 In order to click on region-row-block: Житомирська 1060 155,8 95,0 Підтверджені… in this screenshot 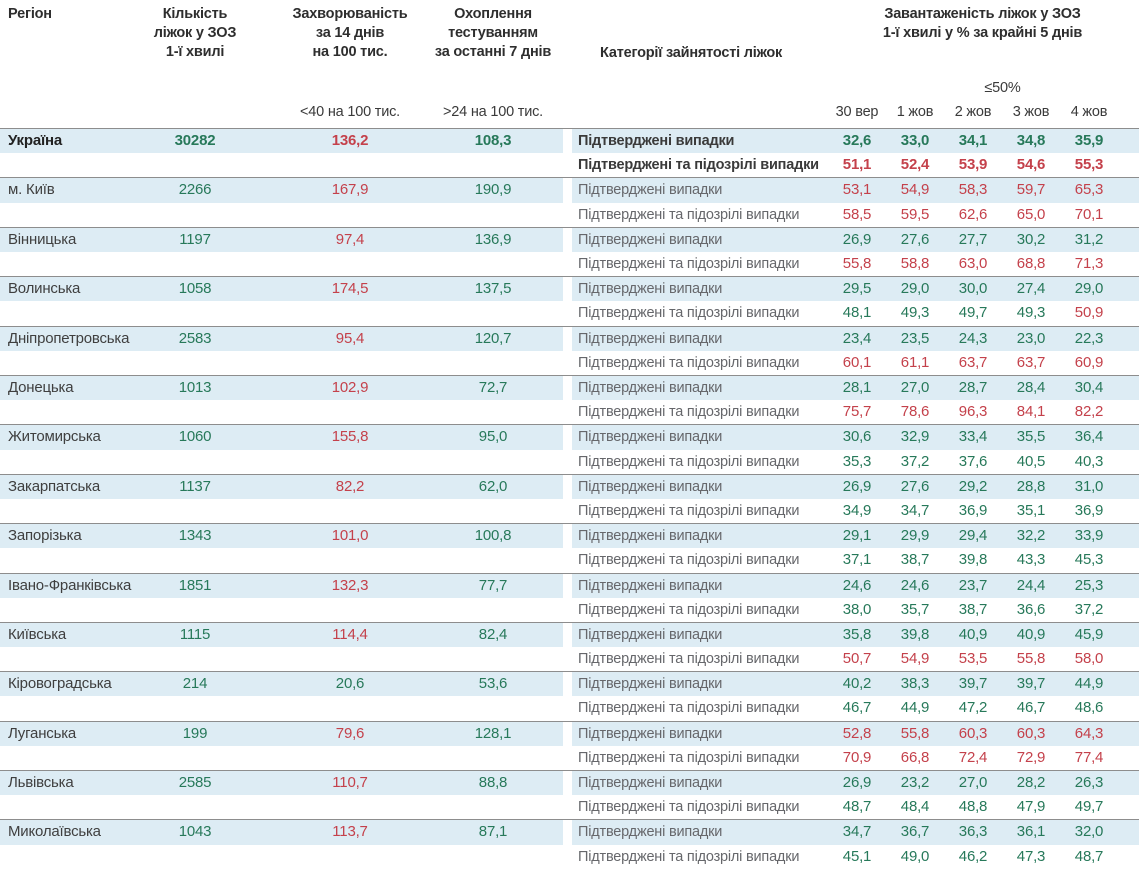, I will do `click(569, 449)`.